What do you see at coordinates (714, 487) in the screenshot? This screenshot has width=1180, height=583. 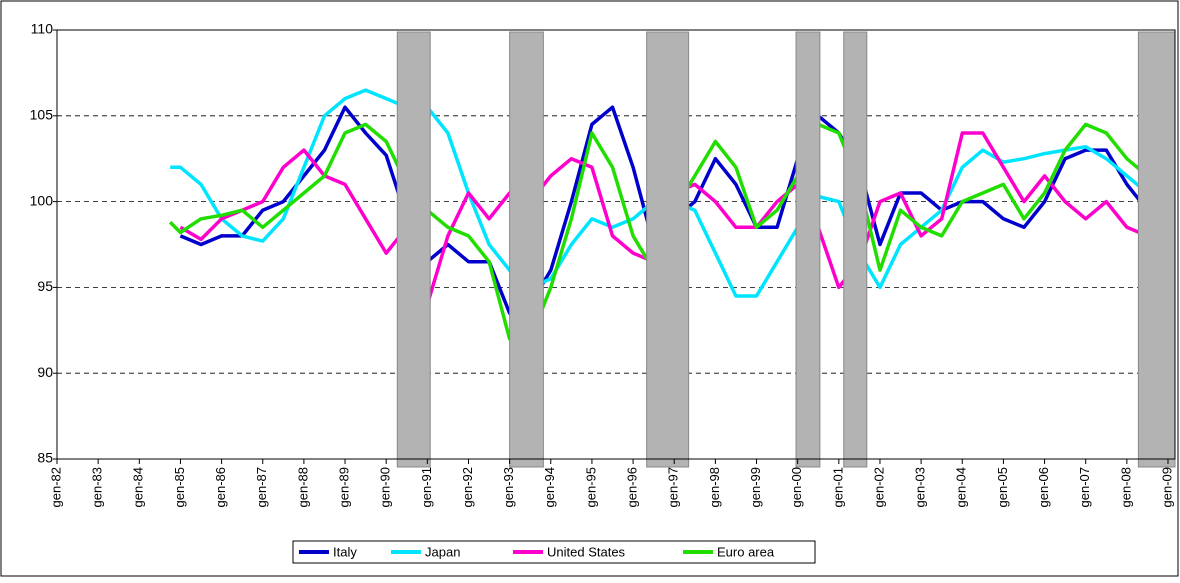 I see `x-tick-label: gen-98` at bounding box center [714, 487].